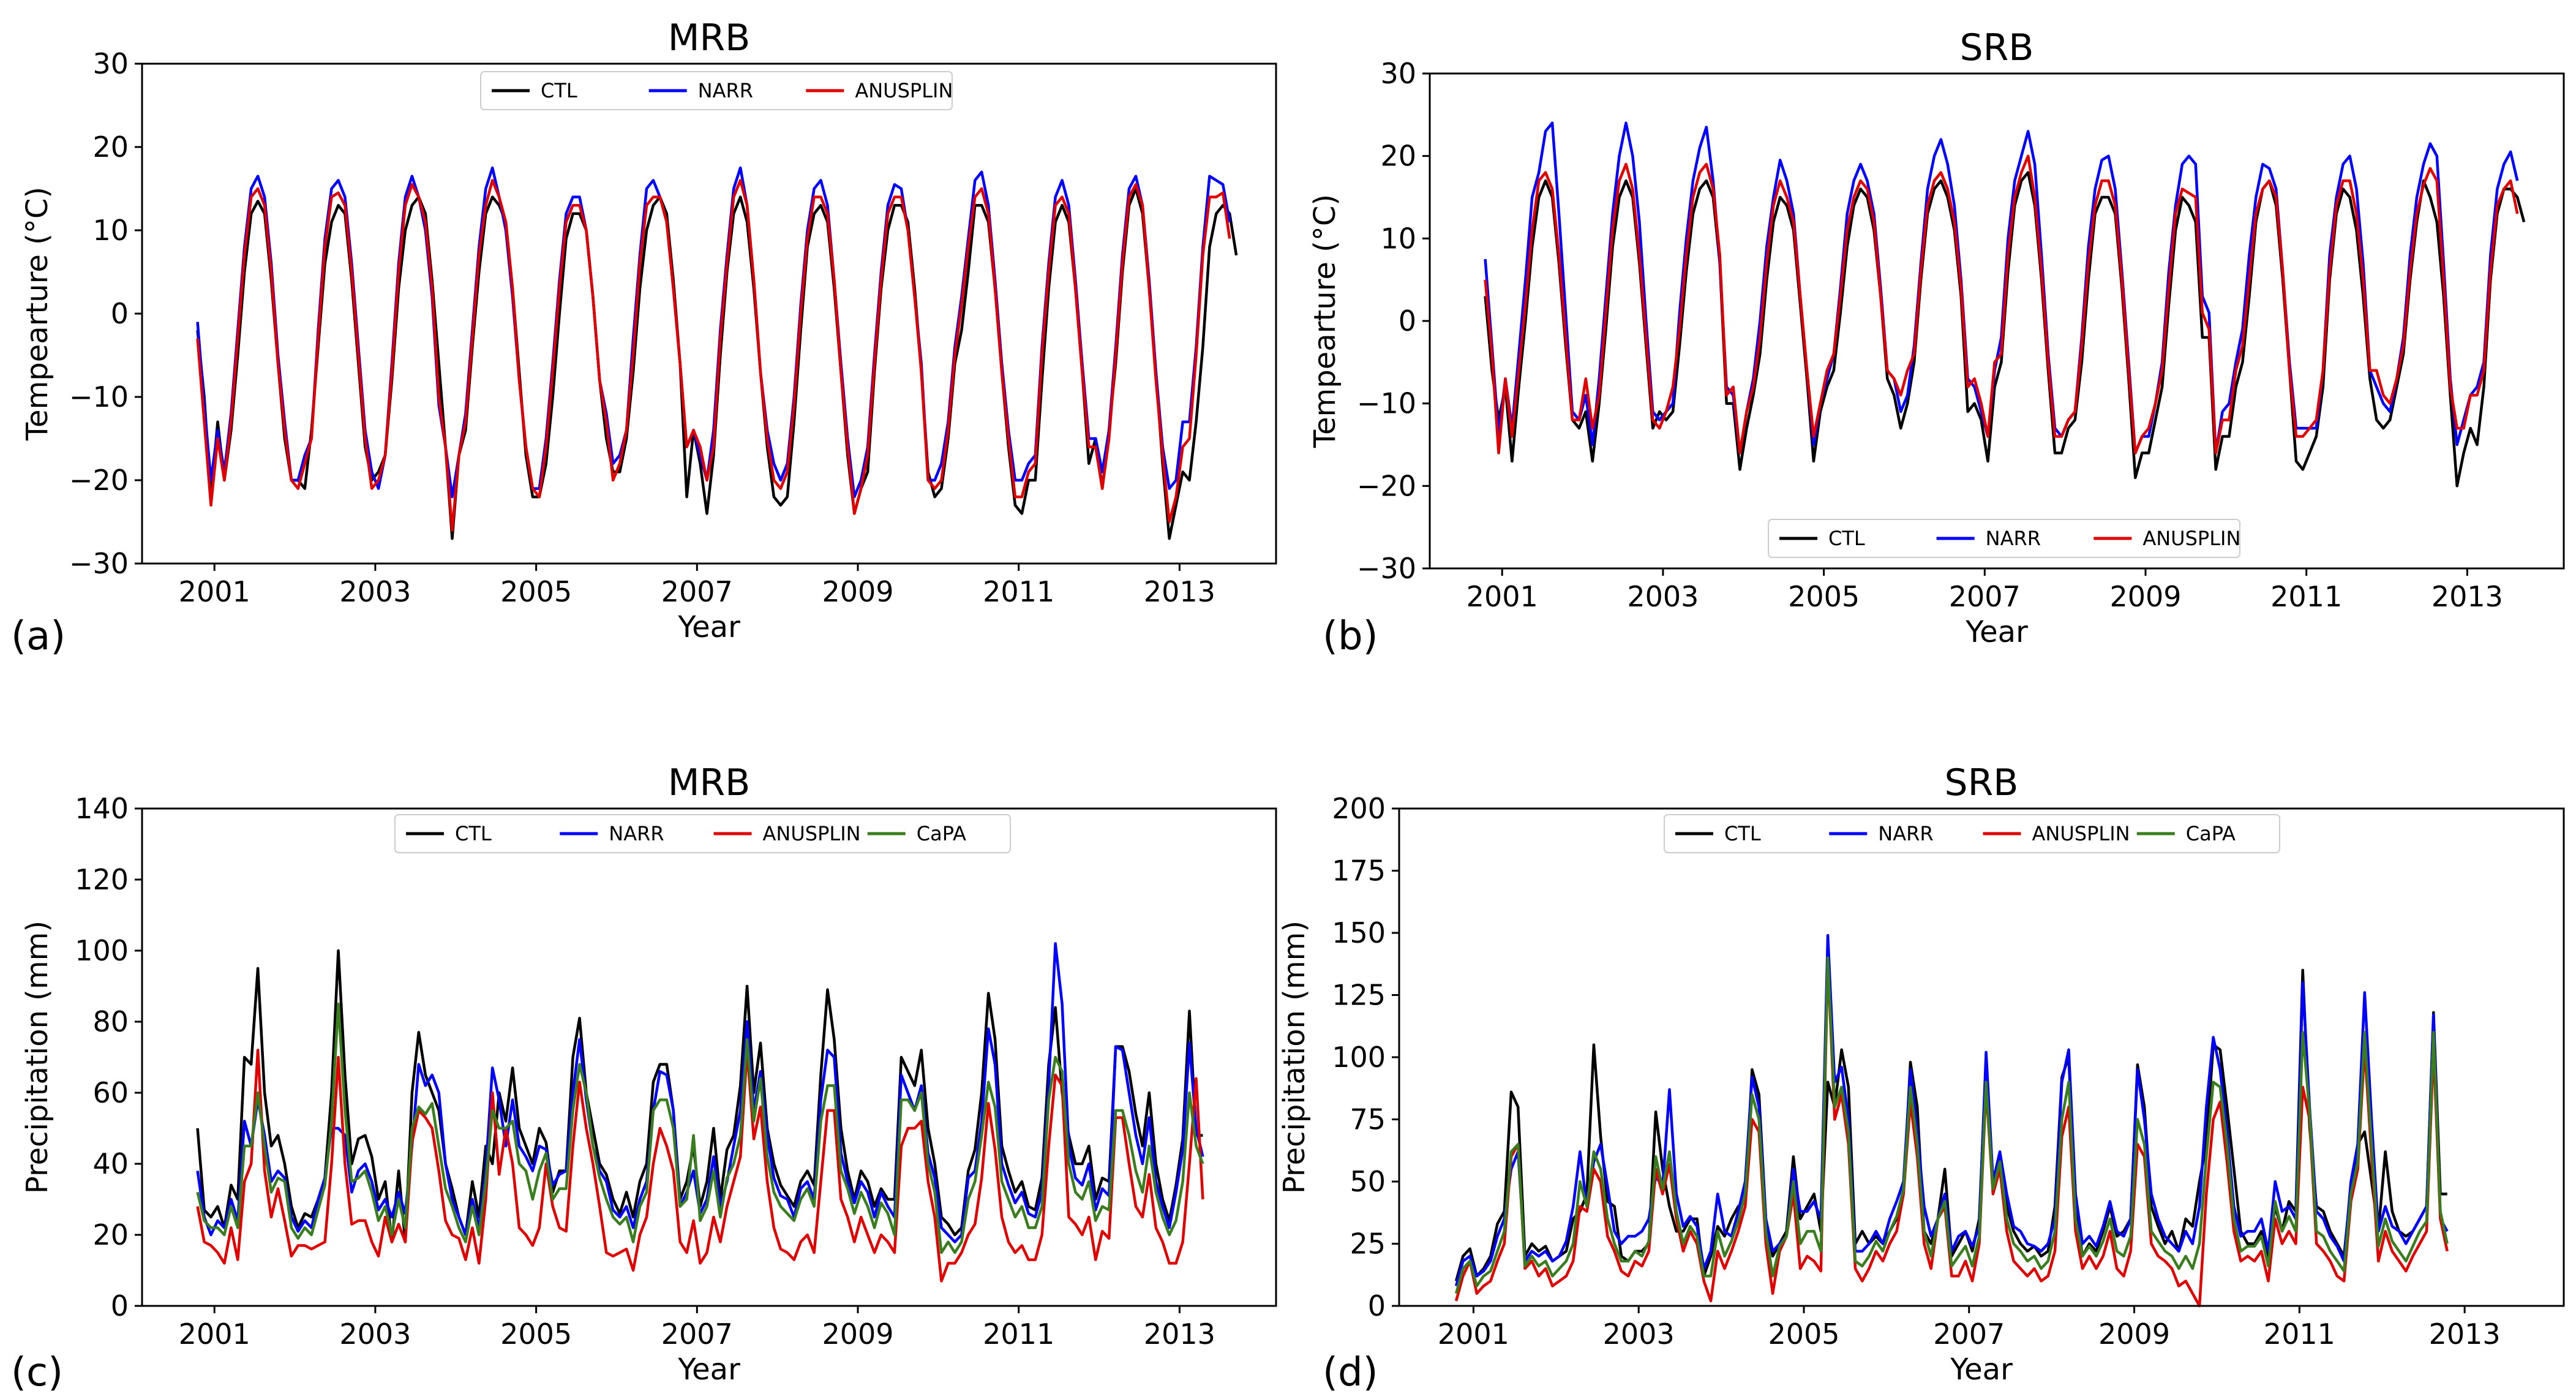 The image size is (2576, 1399). Describe the element at coordinates (1359, 995) in the screenshot. I see `y-tick-label: 125` at that location.